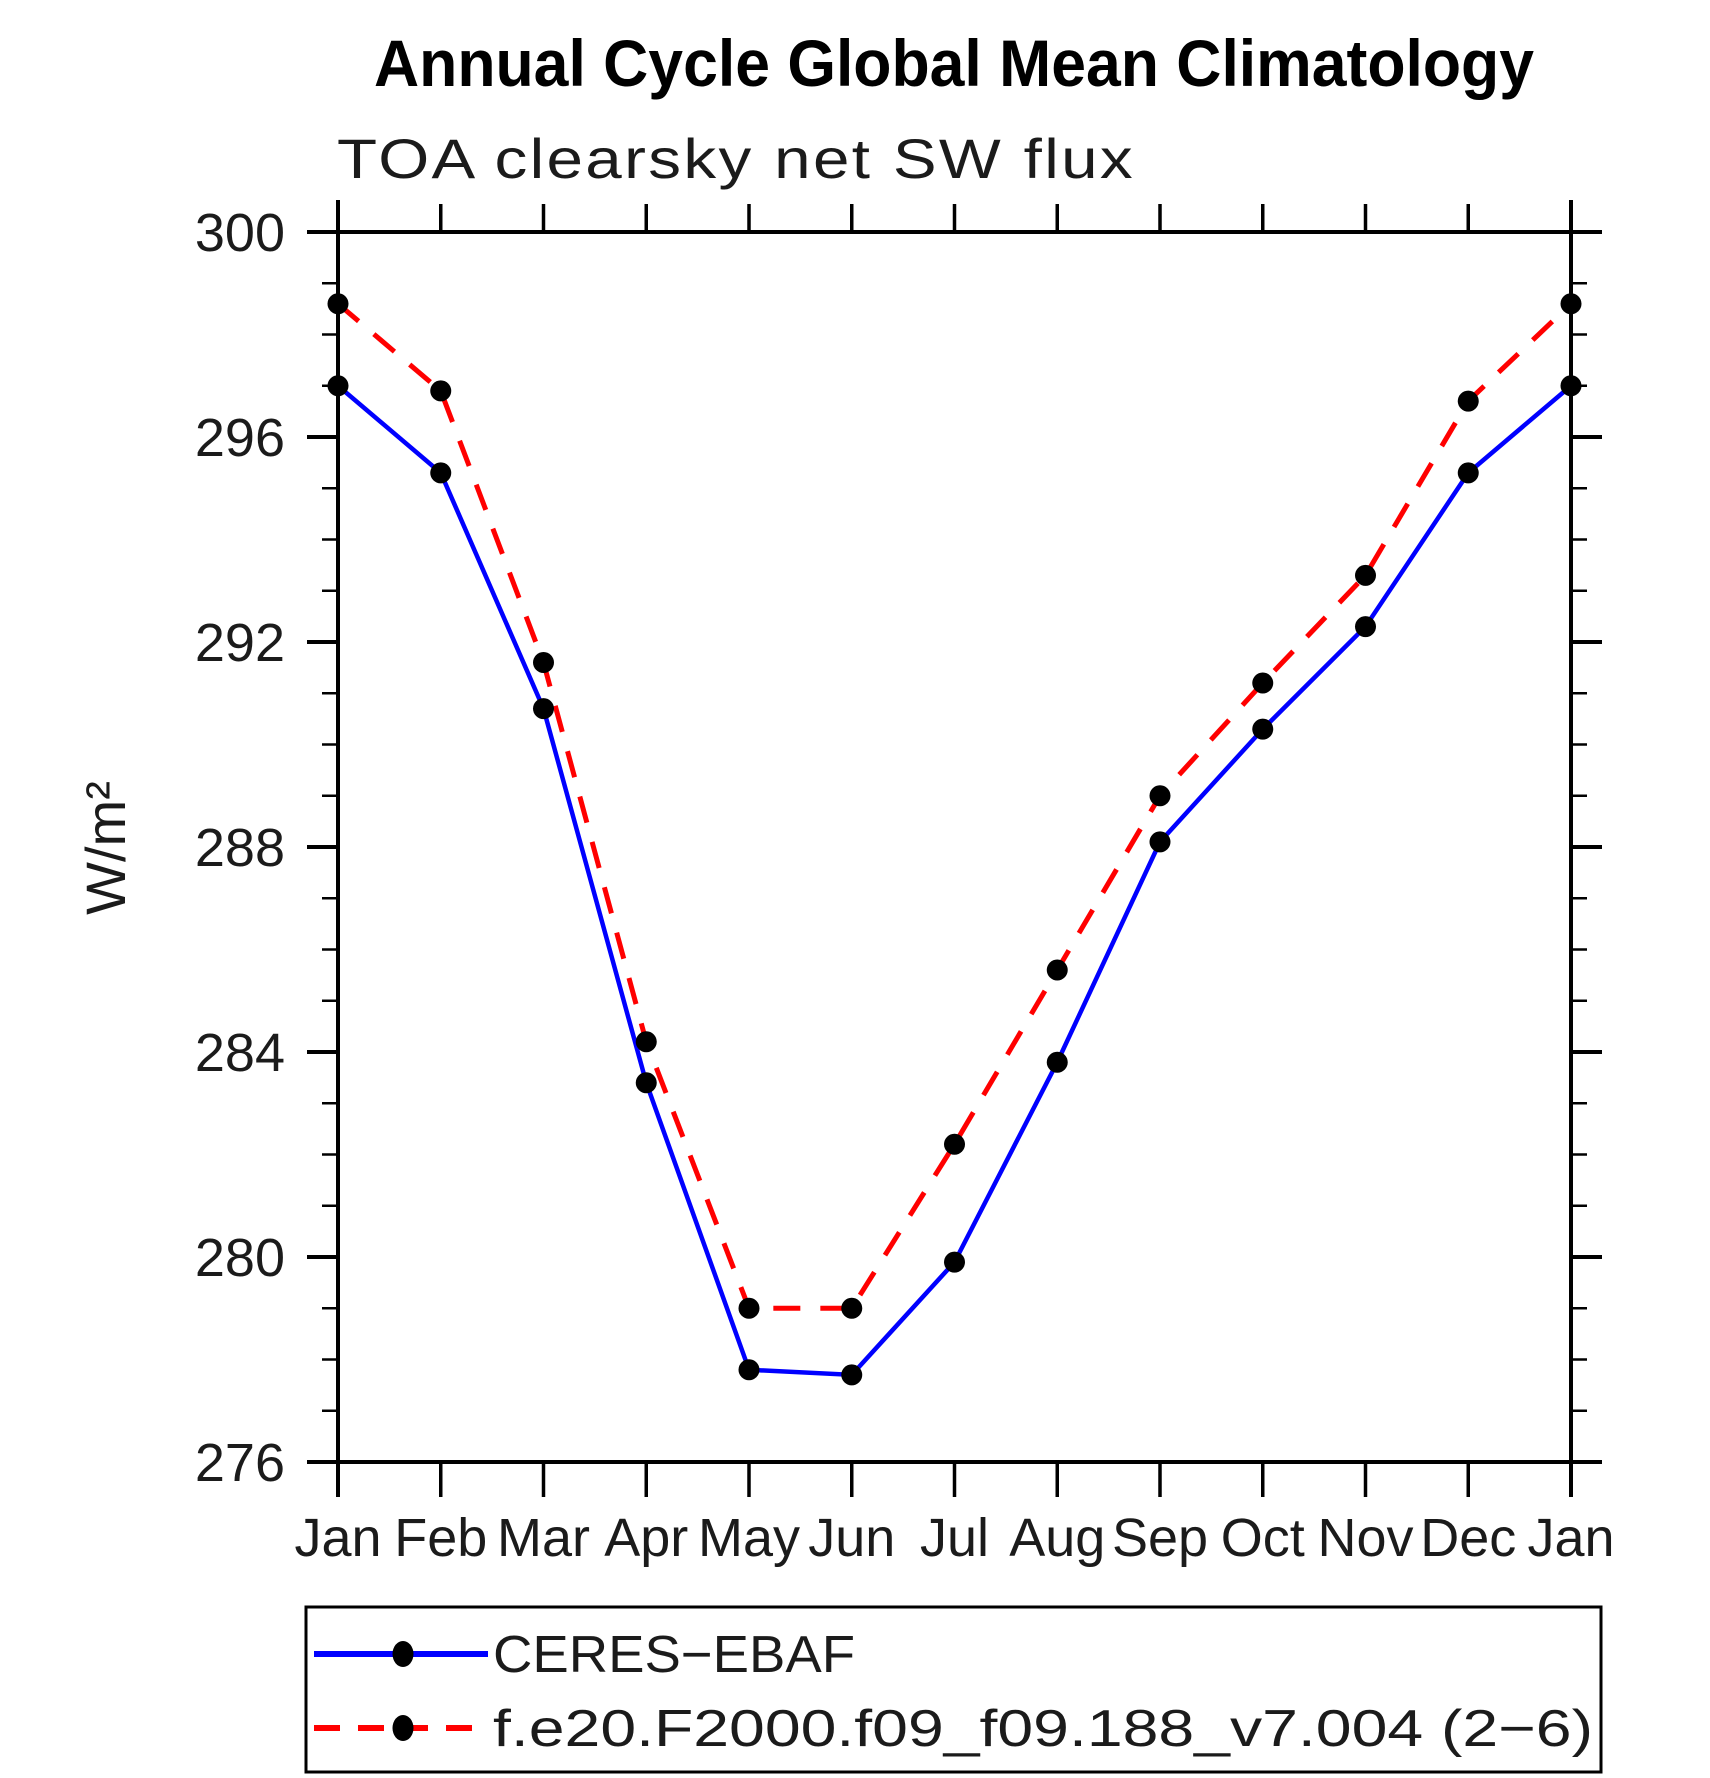  What do you see at coordinates (105, 848) in the screenshot?
I see `y-axis-label: W/m²` at bounding box center [105, 848].